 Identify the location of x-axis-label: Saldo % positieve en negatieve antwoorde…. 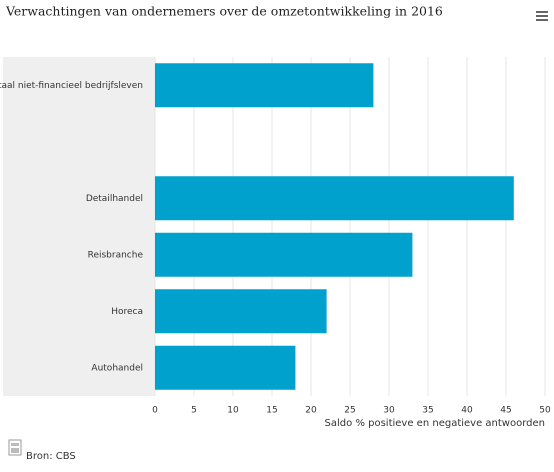
(435, 423).